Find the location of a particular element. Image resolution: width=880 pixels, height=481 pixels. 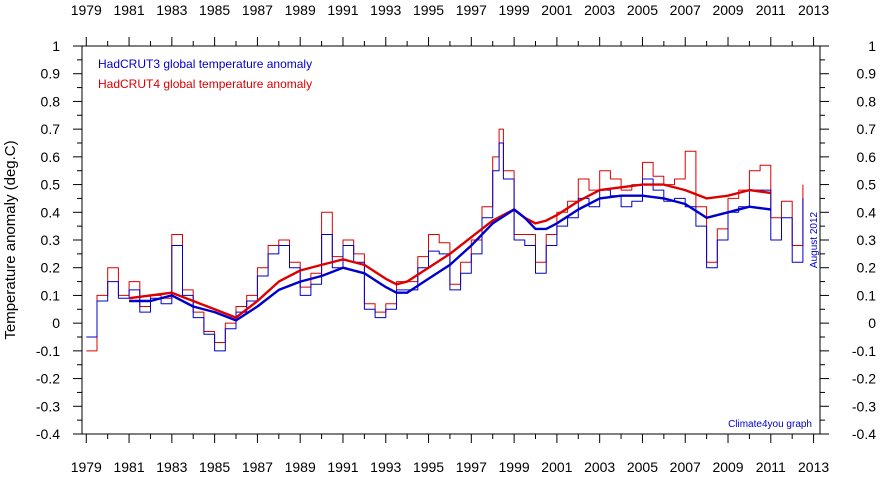

legend-hadcrut4: HadCRUT4 global temperature anomaly is located at coordinates (205, 84).